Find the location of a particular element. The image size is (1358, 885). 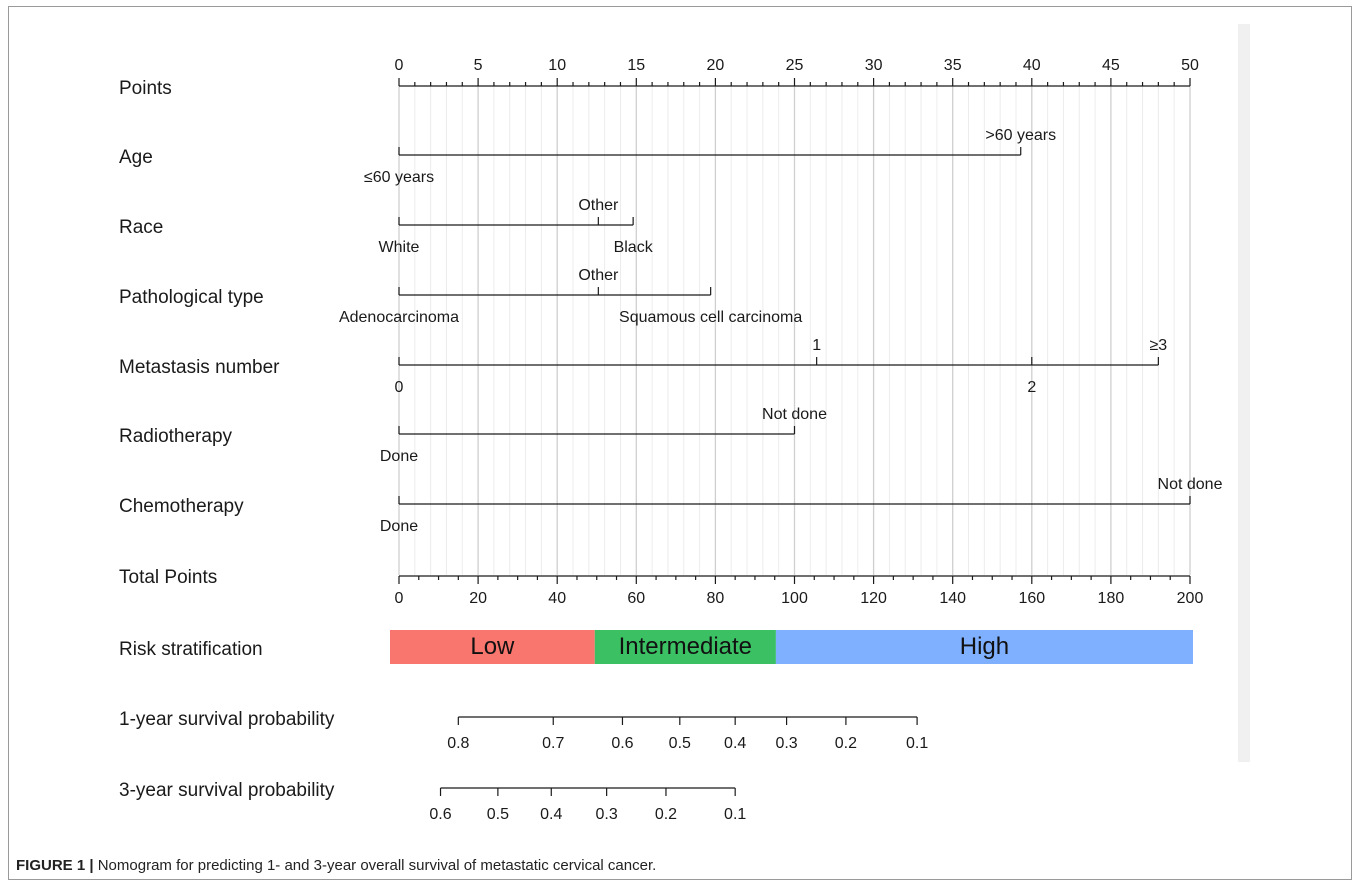

row-label: Chemotherapy is located at coordinates (181, 506).